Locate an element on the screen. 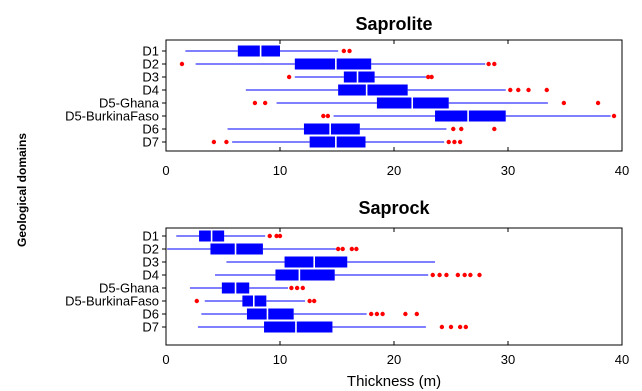 The image size is (642, 391). chart-title: Saprolite is located at coordinates (393, 24).